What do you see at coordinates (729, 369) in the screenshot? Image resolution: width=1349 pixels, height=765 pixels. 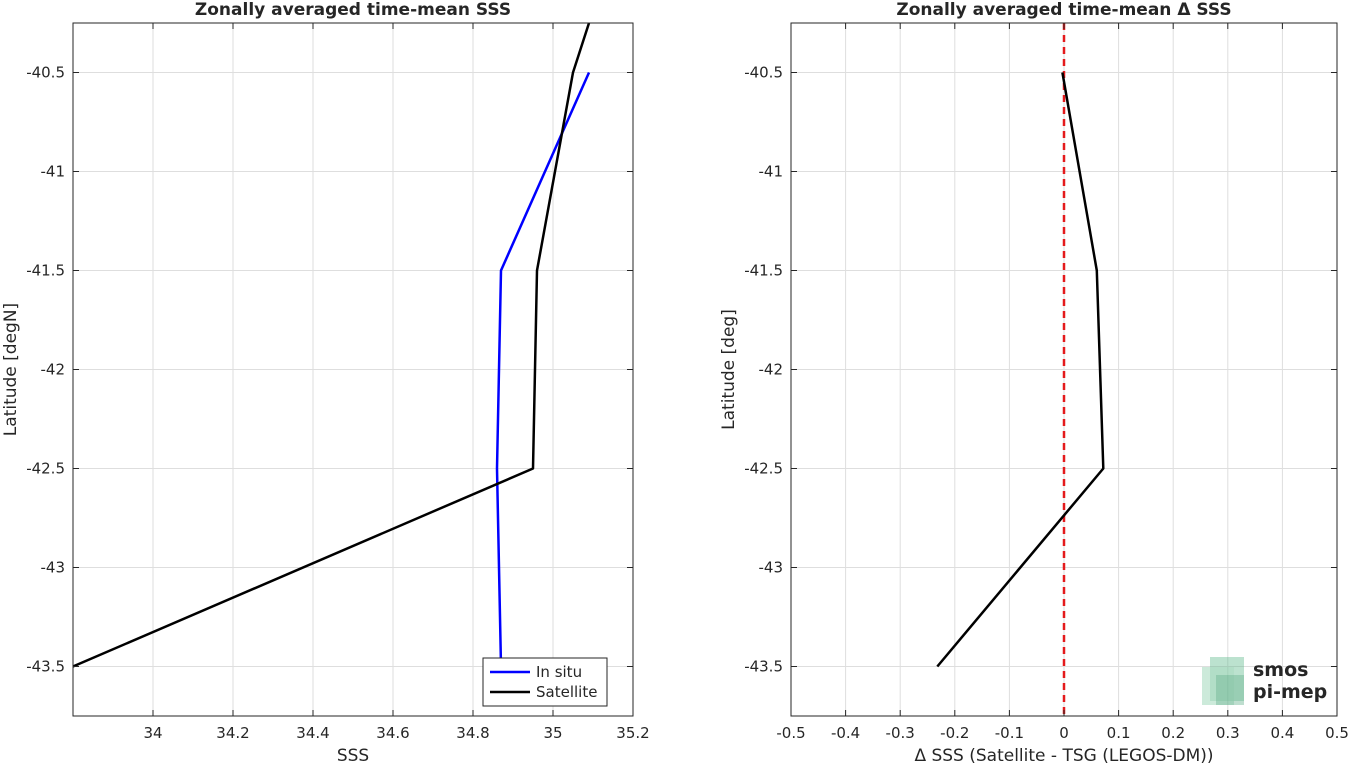 I see `delta-y-axis-label: Latitude [deg]` at bounding box center [729, 369].